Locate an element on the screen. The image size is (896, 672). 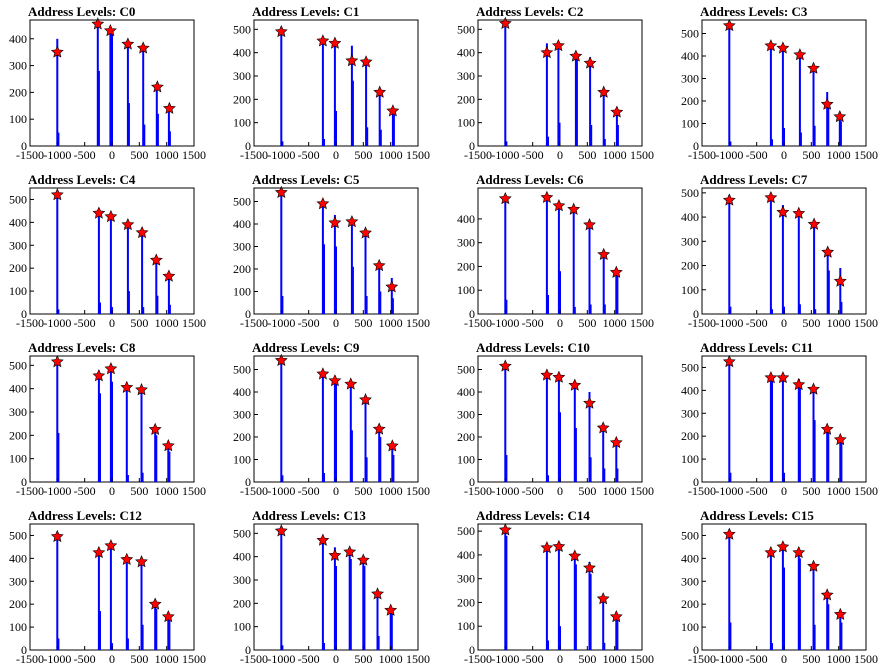
x-tick-label: 500 is located at coordinates (139, 491).